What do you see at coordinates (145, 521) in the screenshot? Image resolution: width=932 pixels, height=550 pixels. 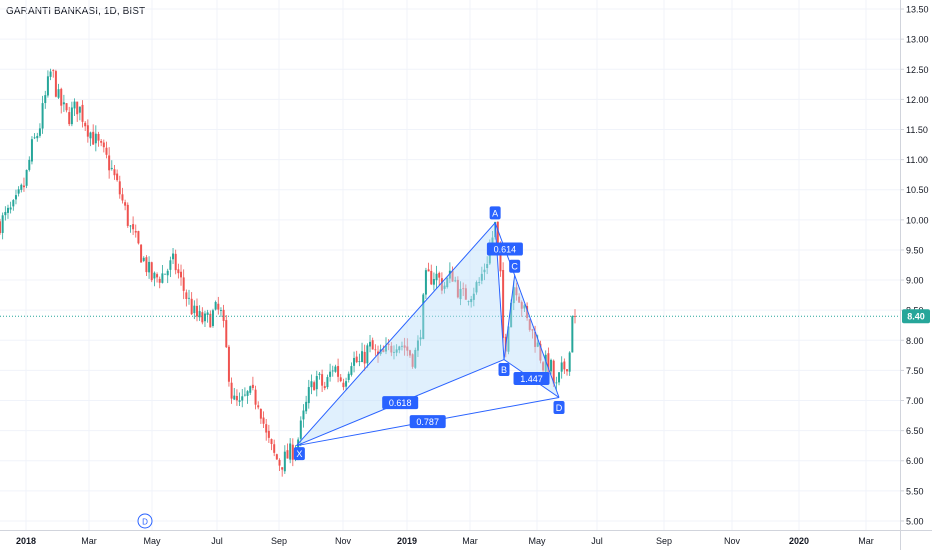 I see `event-marker: D` at bounding box center [145, 521].